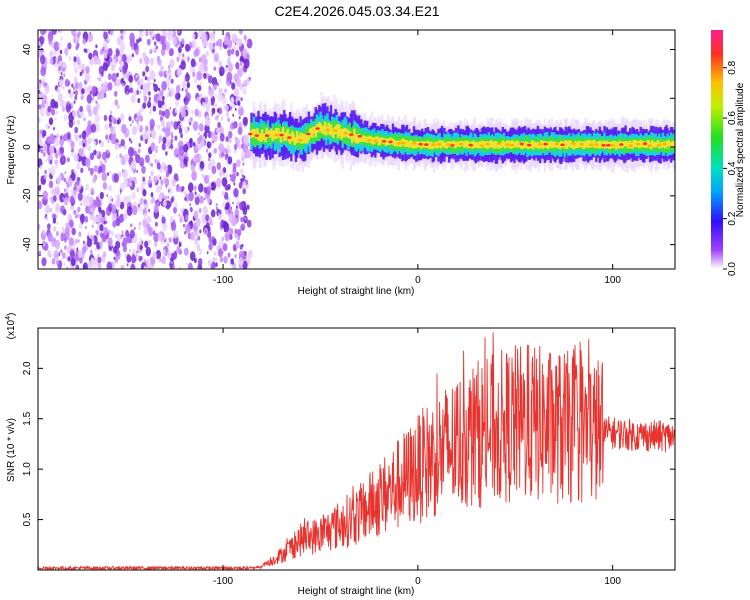 The height and width of the screenshot is (600, 750). I want to click on y-tick-label: 0, so click(27, 147).